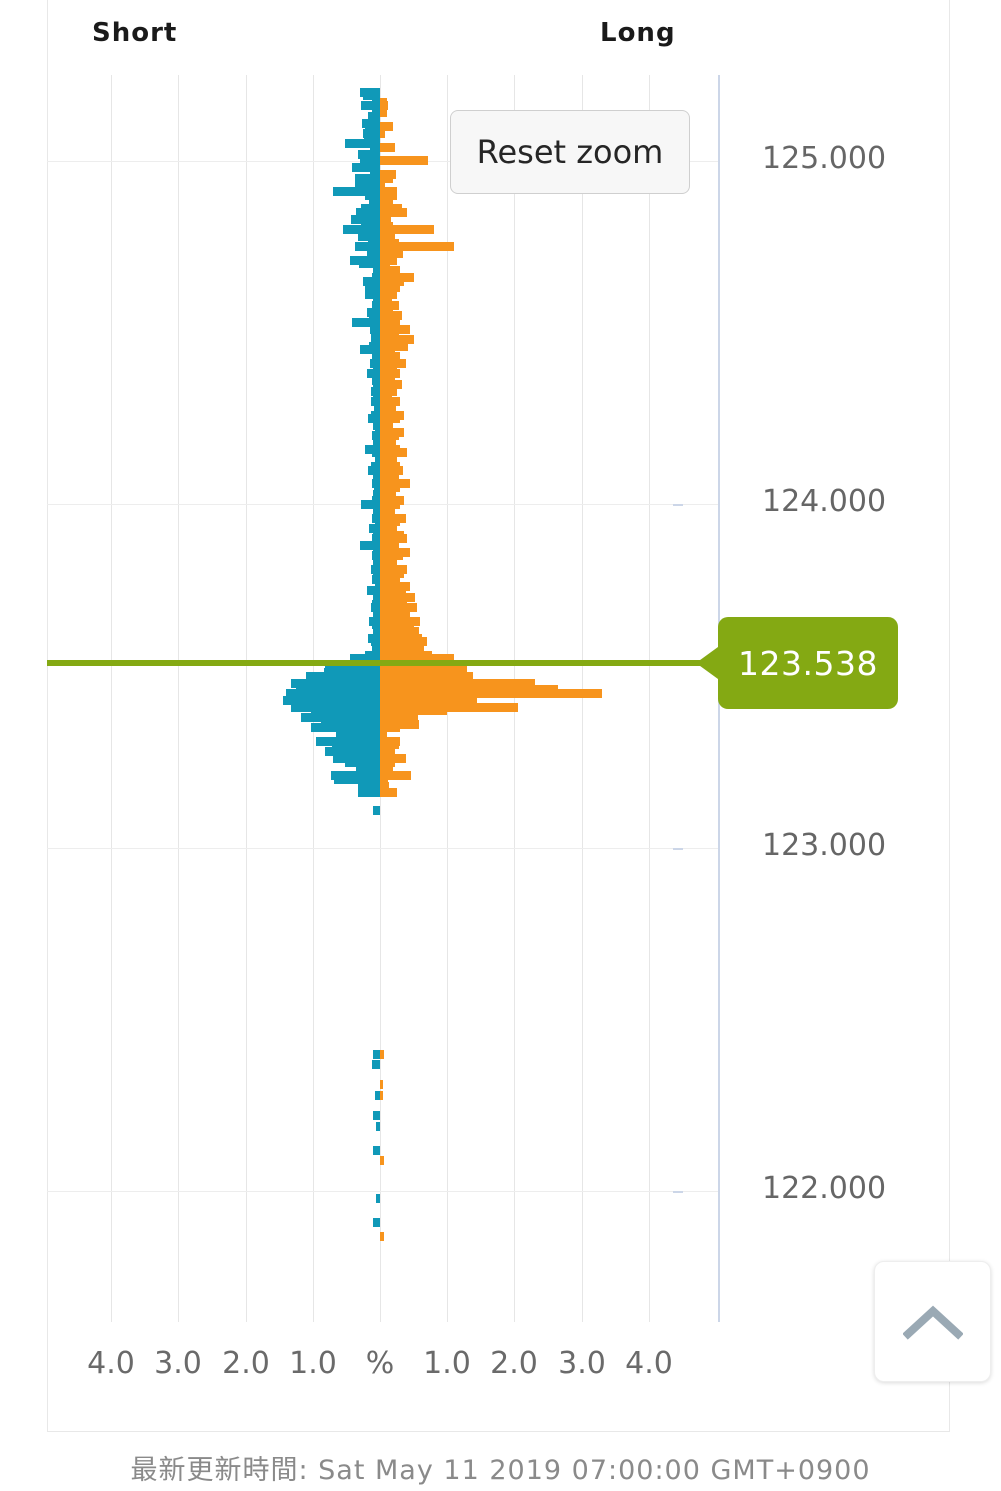  What do you see at coordinates (824, 845) in the screenshot?
I see `price-tick-label: 123.000` at bounding box center [824, 845].